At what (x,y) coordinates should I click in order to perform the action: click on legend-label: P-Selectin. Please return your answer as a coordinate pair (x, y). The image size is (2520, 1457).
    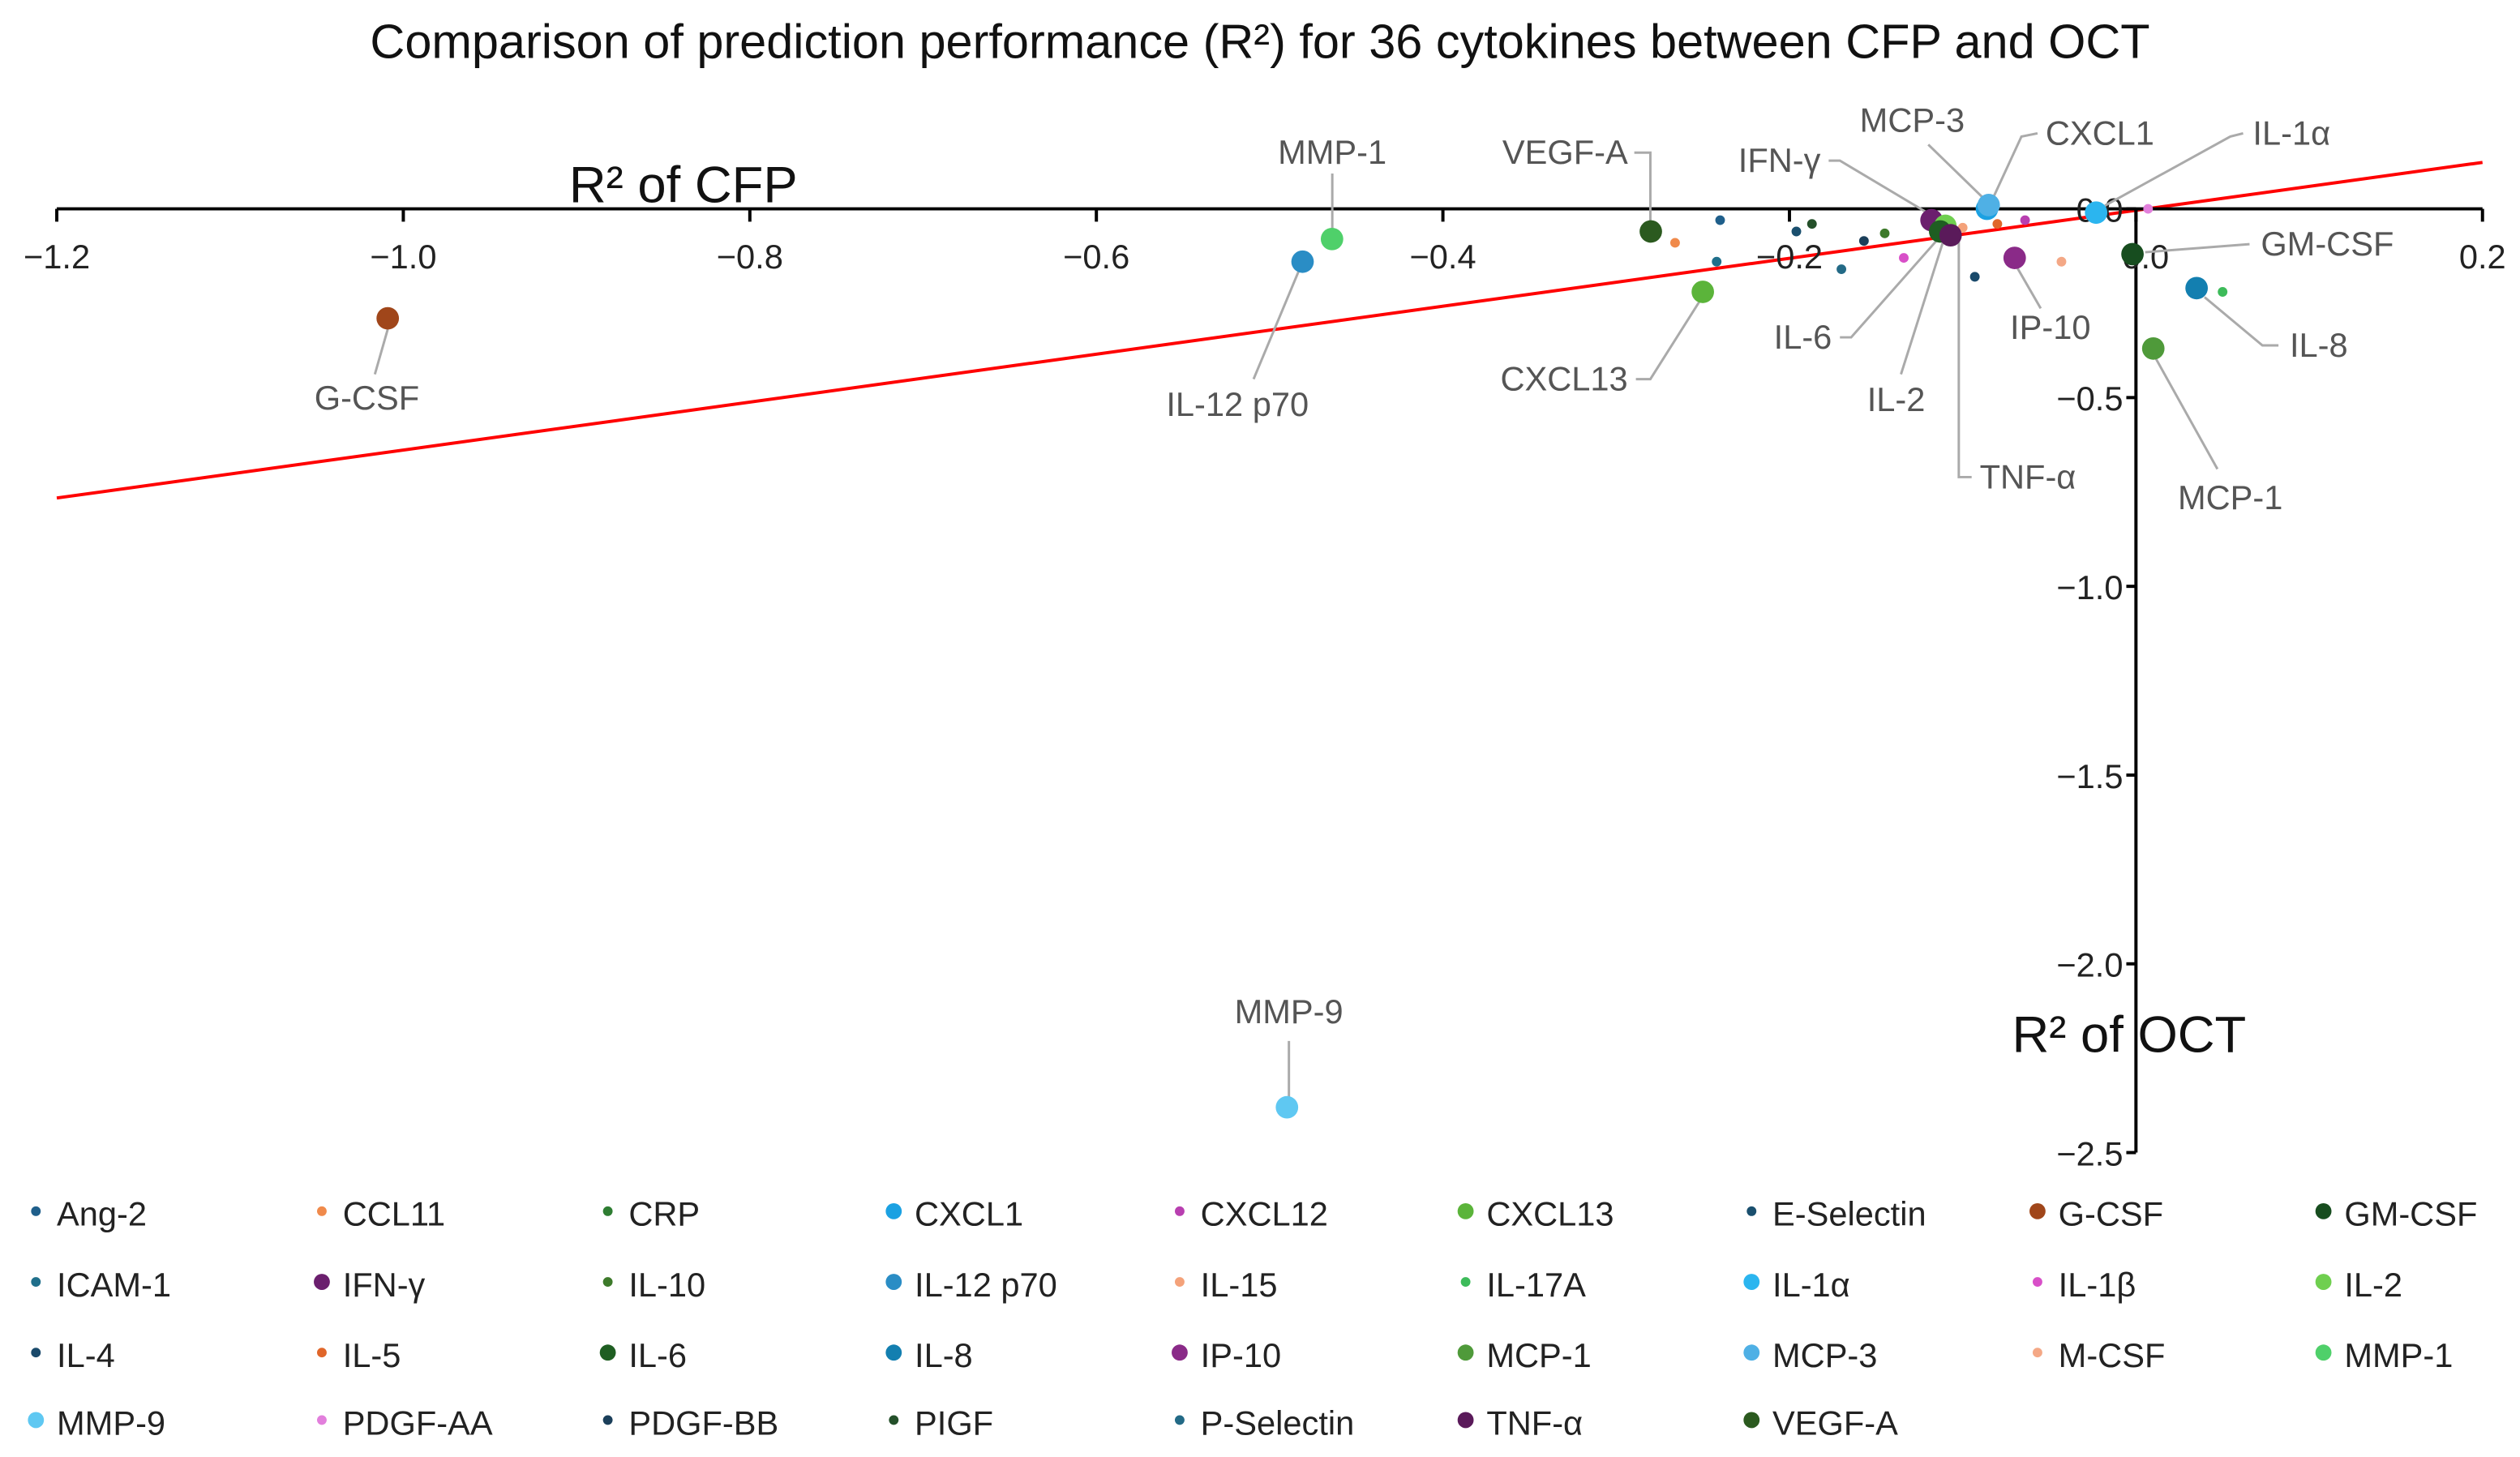
    Looking at the image, I should click on (1278, 1422).